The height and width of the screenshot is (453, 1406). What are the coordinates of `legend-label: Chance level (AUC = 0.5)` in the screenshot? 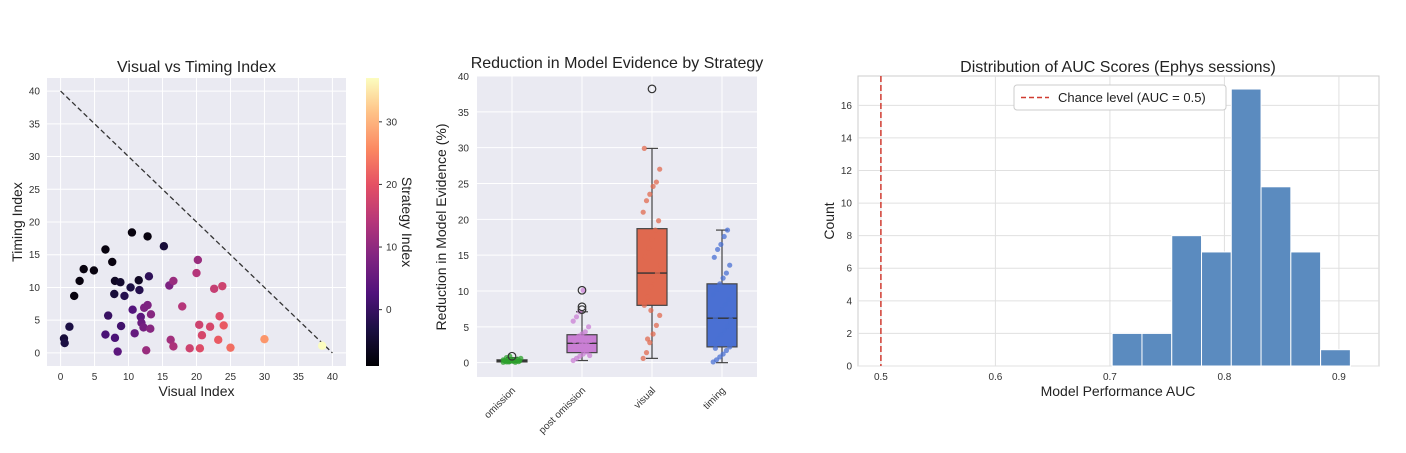 It's located at (1132, 97).